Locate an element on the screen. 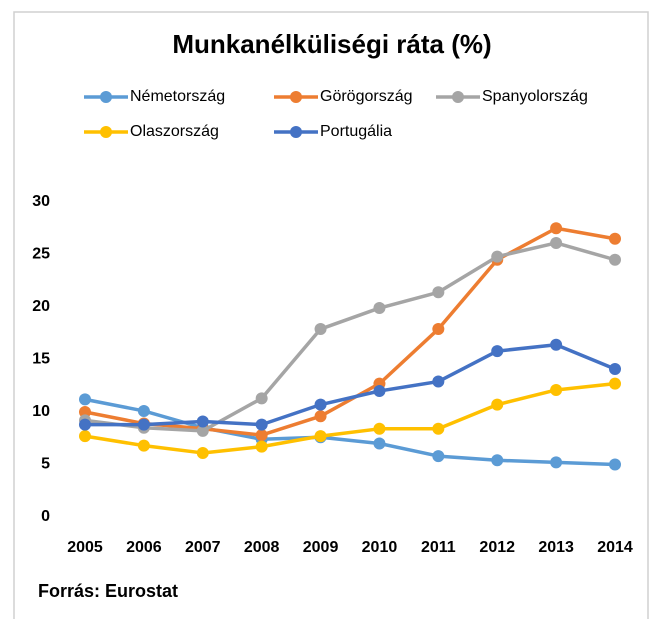 The image size is (658, 624). x-tick-label: 2012 is located at coordinates (497, 547).